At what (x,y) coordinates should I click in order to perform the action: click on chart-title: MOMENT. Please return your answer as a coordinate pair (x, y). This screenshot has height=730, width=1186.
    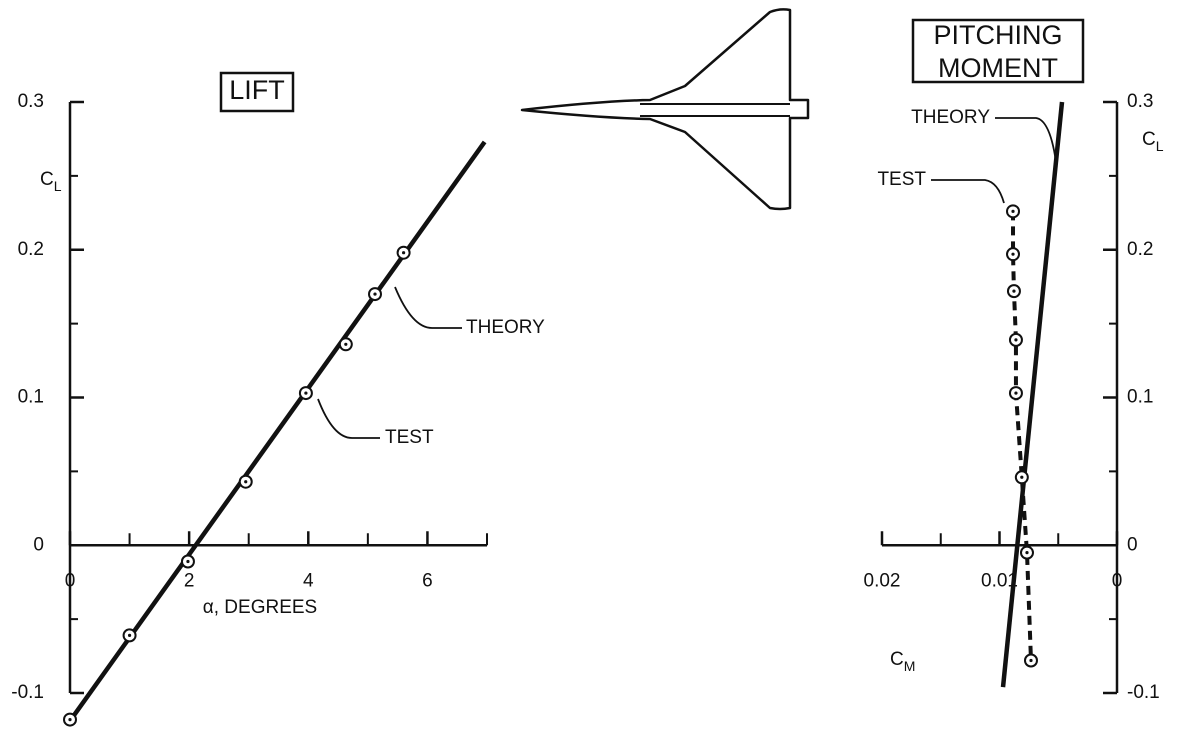
    Looking at the image, I should click on (998, 68).